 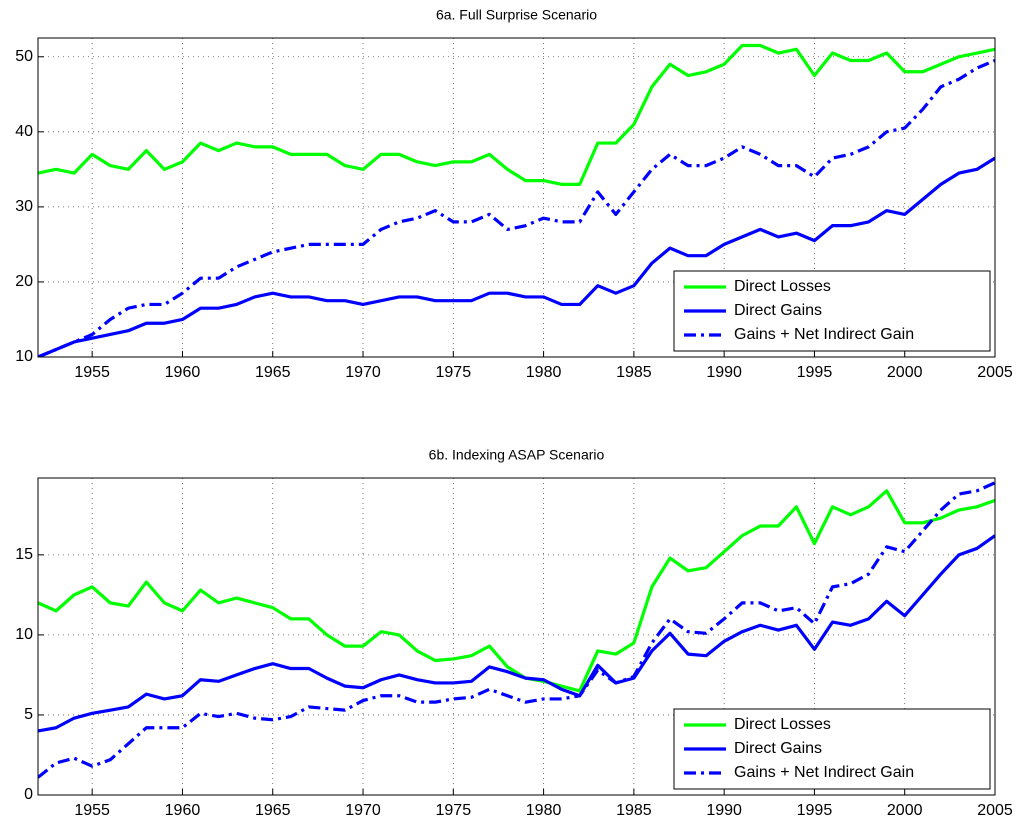 What do you see at coordinates (24, 131) in the screenshot?
I see `y-tick-label: 40` at bounding box center [24, 131].